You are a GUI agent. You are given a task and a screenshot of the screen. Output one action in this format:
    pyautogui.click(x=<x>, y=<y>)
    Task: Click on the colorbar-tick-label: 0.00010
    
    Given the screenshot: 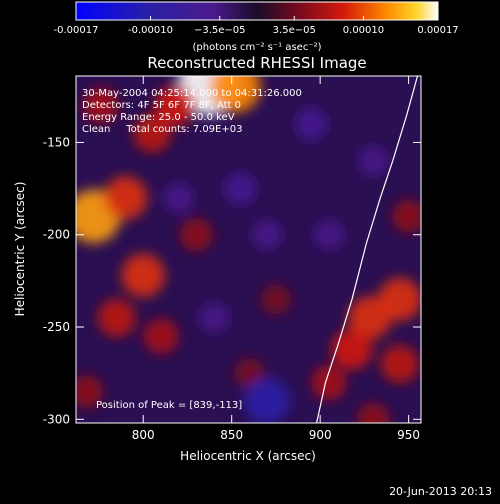 What is the action you would take?
    pyautogui.click(x=363, y=30)
    